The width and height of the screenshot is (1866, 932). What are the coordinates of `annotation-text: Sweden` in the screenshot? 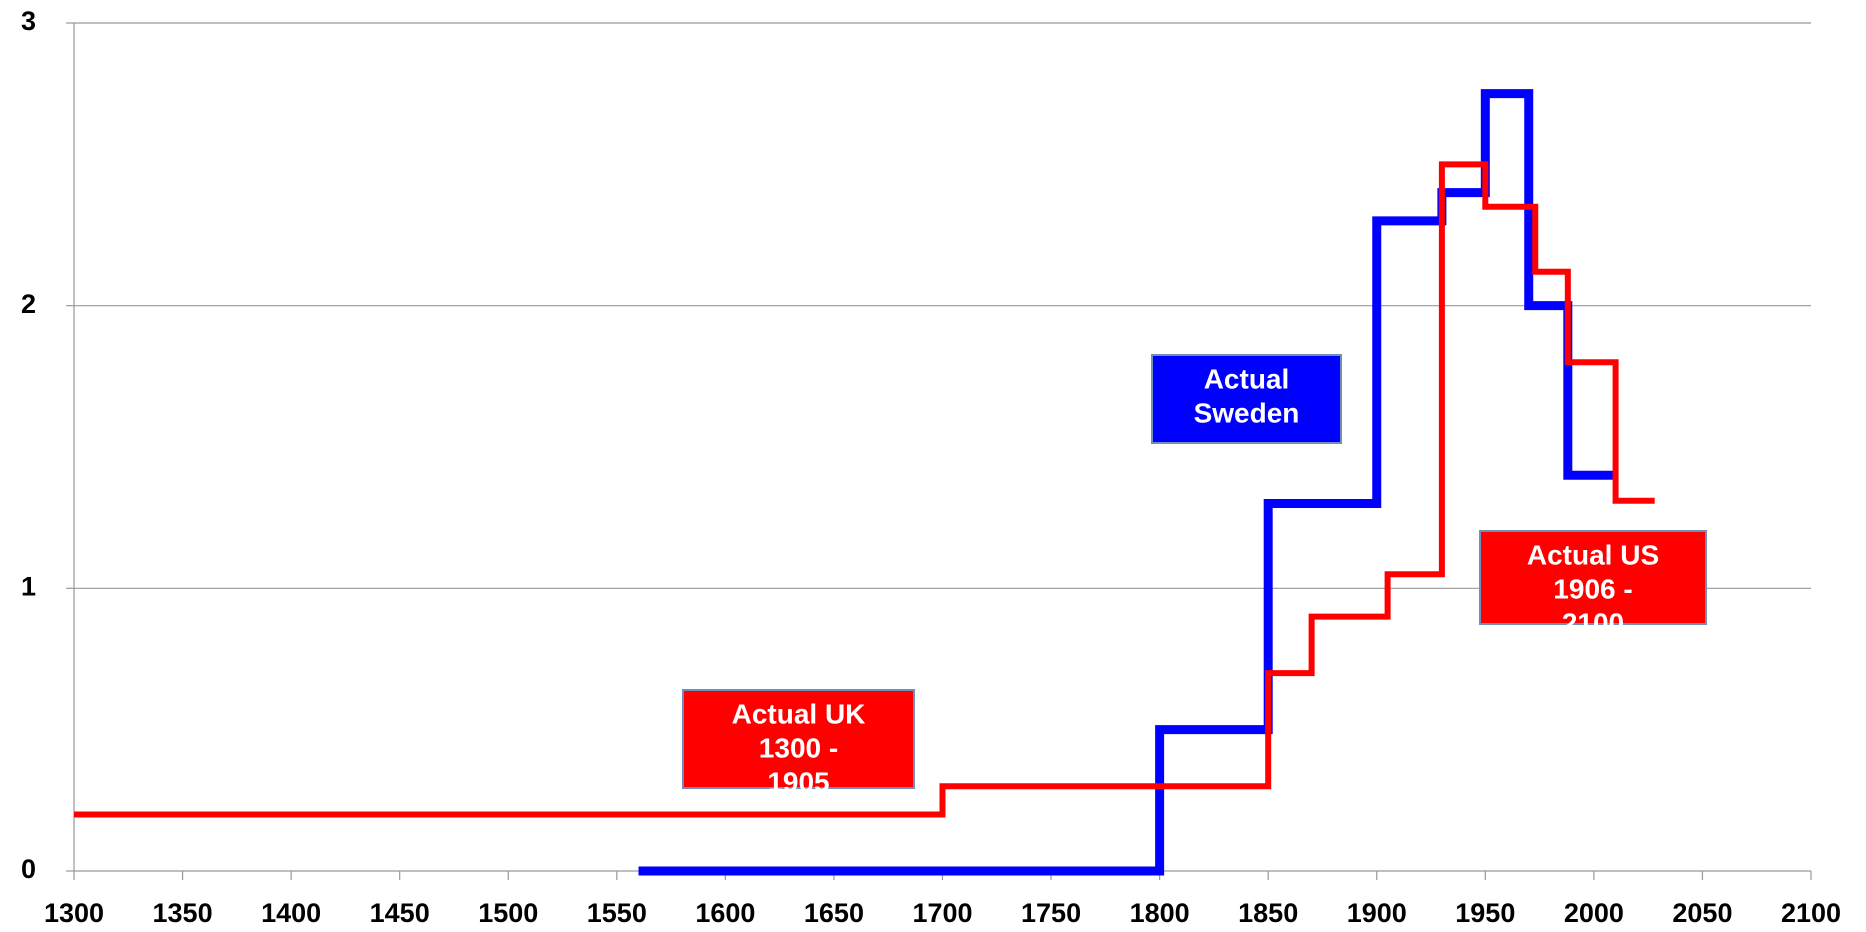 It's located at (1247, 412).